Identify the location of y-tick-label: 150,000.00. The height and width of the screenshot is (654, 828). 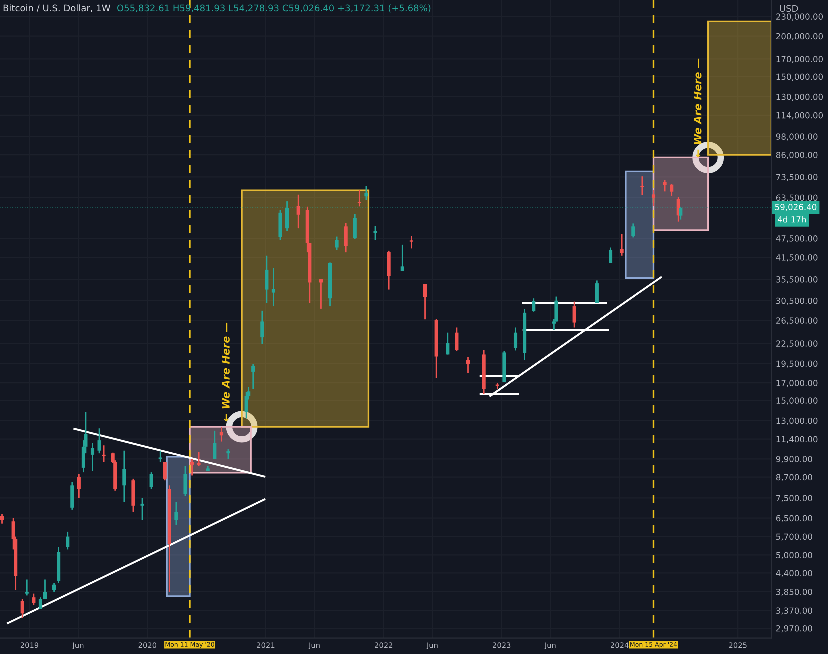
(800, 77).